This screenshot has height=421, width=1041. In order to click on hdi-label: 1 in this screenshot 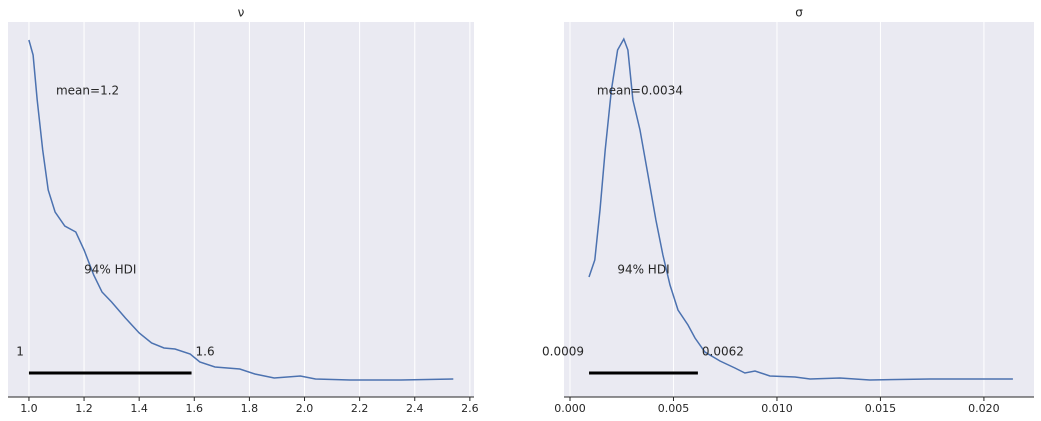, I will do `click(20, 352)`.